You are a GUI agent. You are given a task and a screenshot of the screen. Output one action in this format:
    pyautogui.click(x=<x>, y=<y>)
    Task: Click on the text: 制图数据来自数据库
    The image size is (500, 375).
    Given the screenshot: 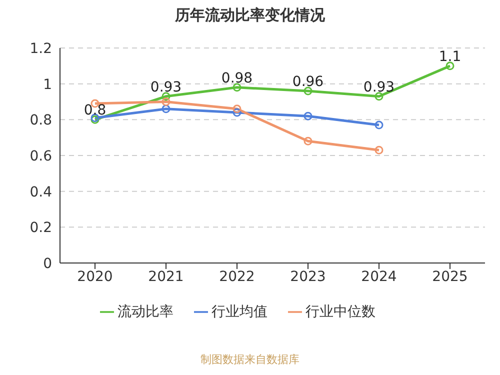 What is the action you would take?
    pyautogui.click(x=250, y=359)
    